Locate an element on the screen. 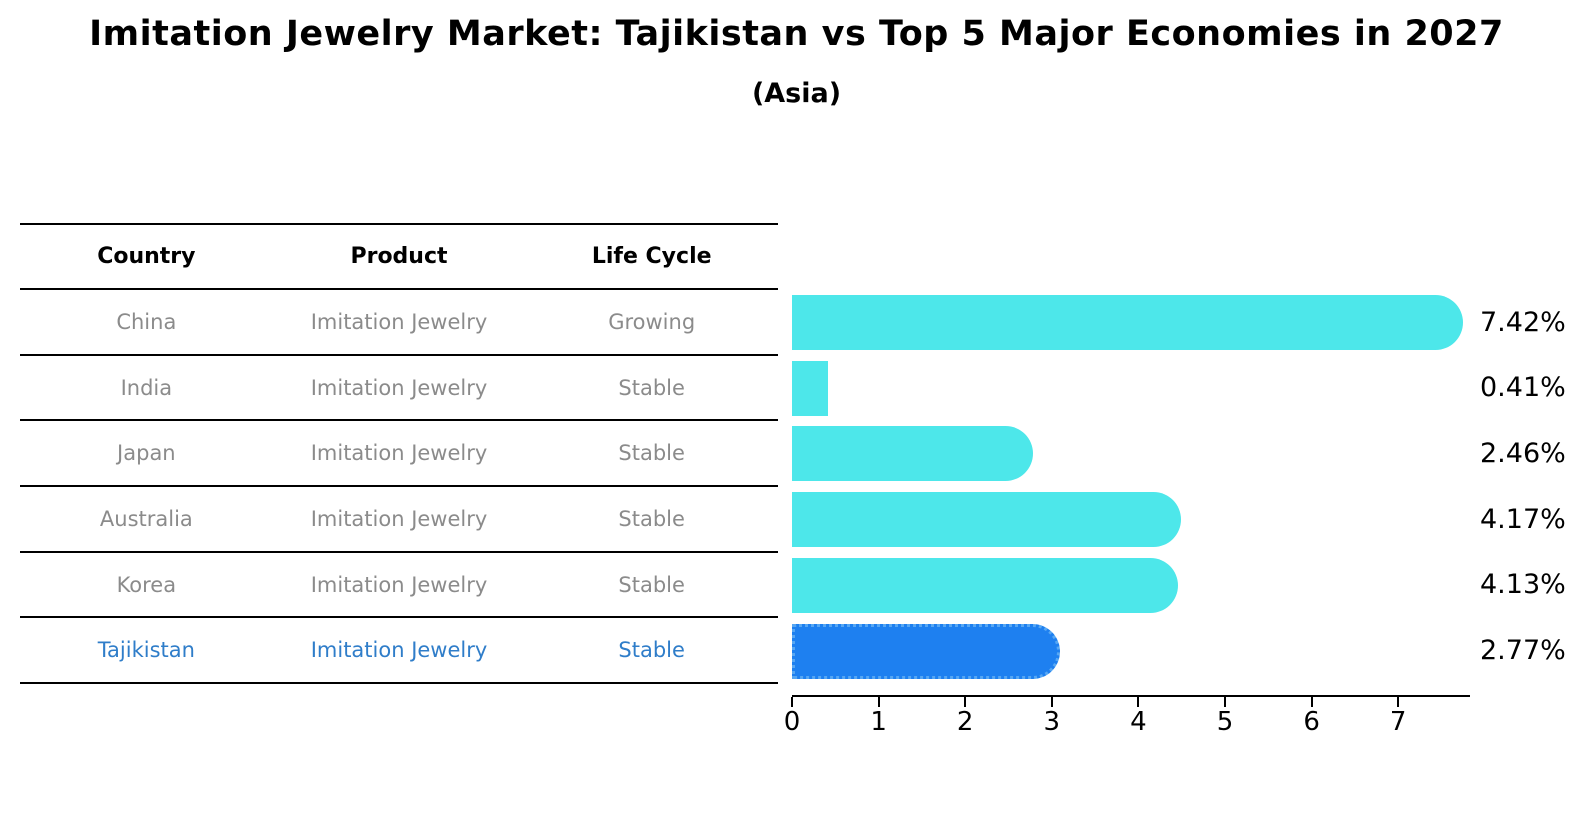 The image size is (1593, 823). table-header-row: Country Product Life Cycle is located at coordinates (399, 257).